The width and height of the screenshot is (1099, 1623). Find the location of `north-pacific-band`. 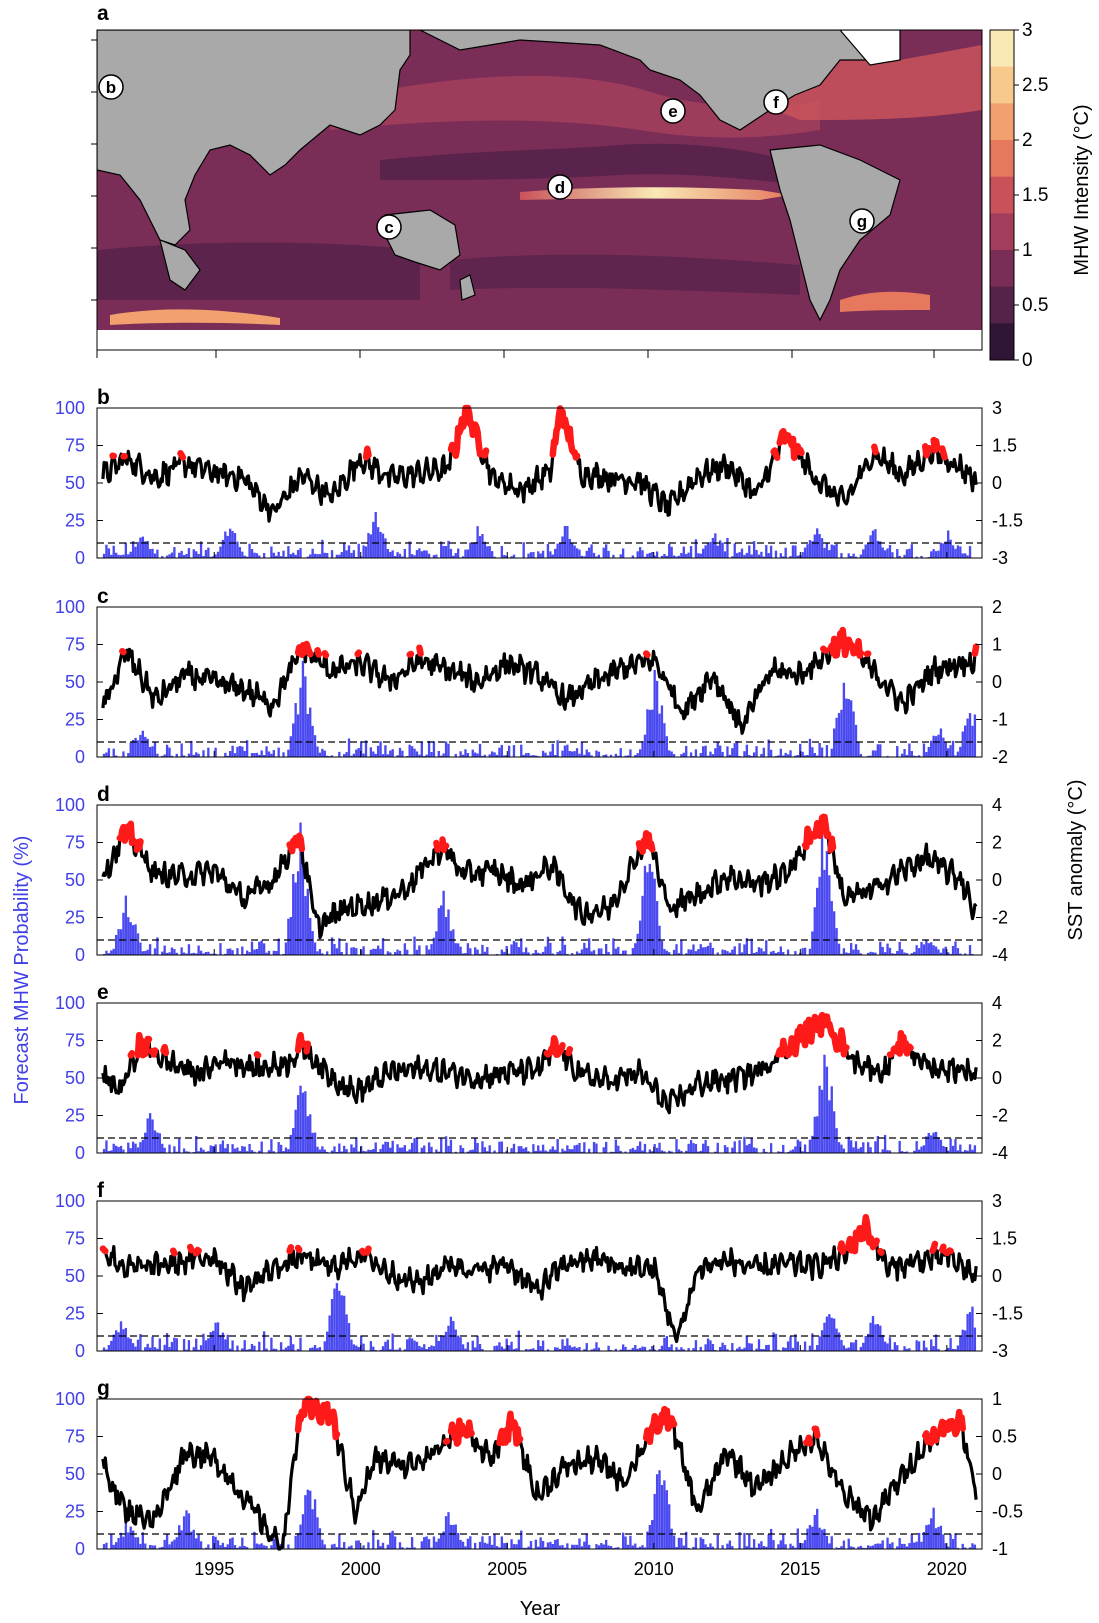

north-pacific-band is located at coordinates (575, 106).